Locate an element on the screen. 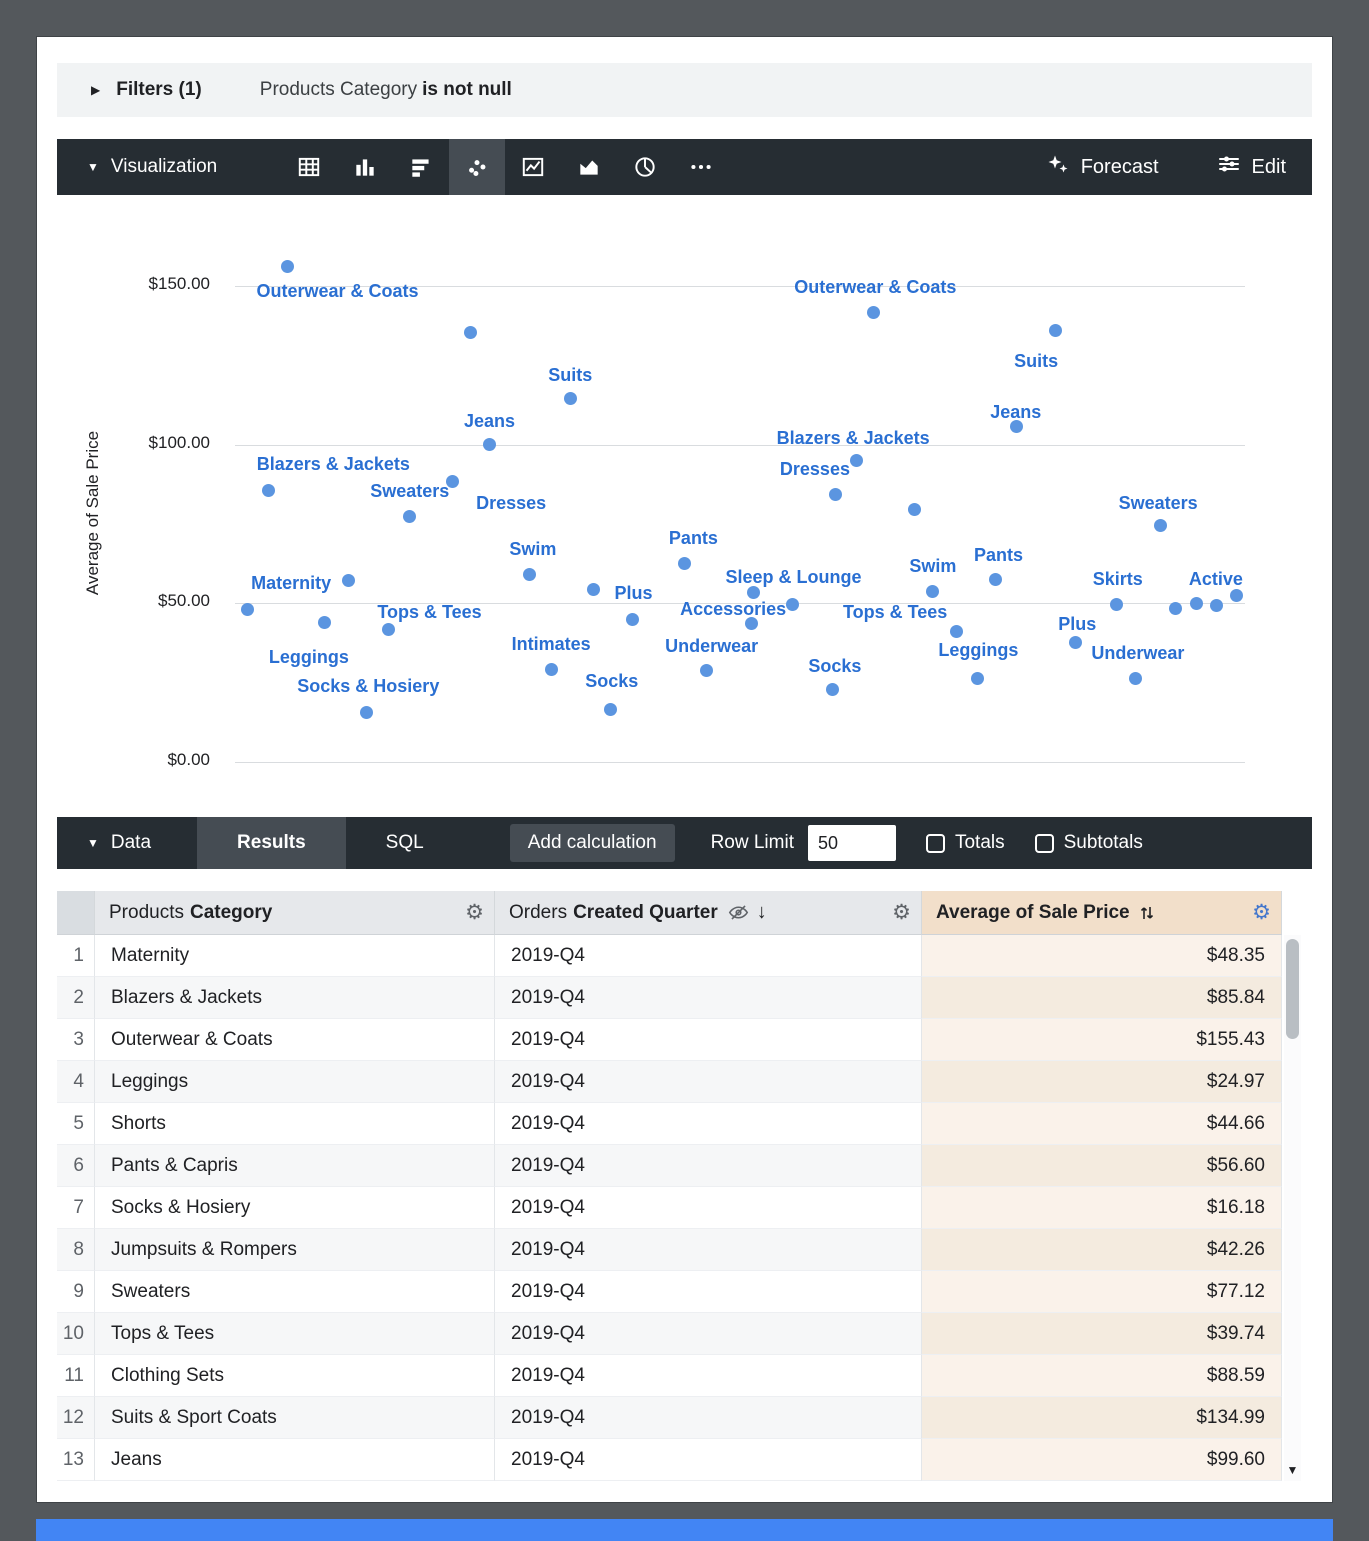 Image resolution: width=1369 pixels, height=1541 pixels. edit-button: Edit is located at coordinates (1251, 167).